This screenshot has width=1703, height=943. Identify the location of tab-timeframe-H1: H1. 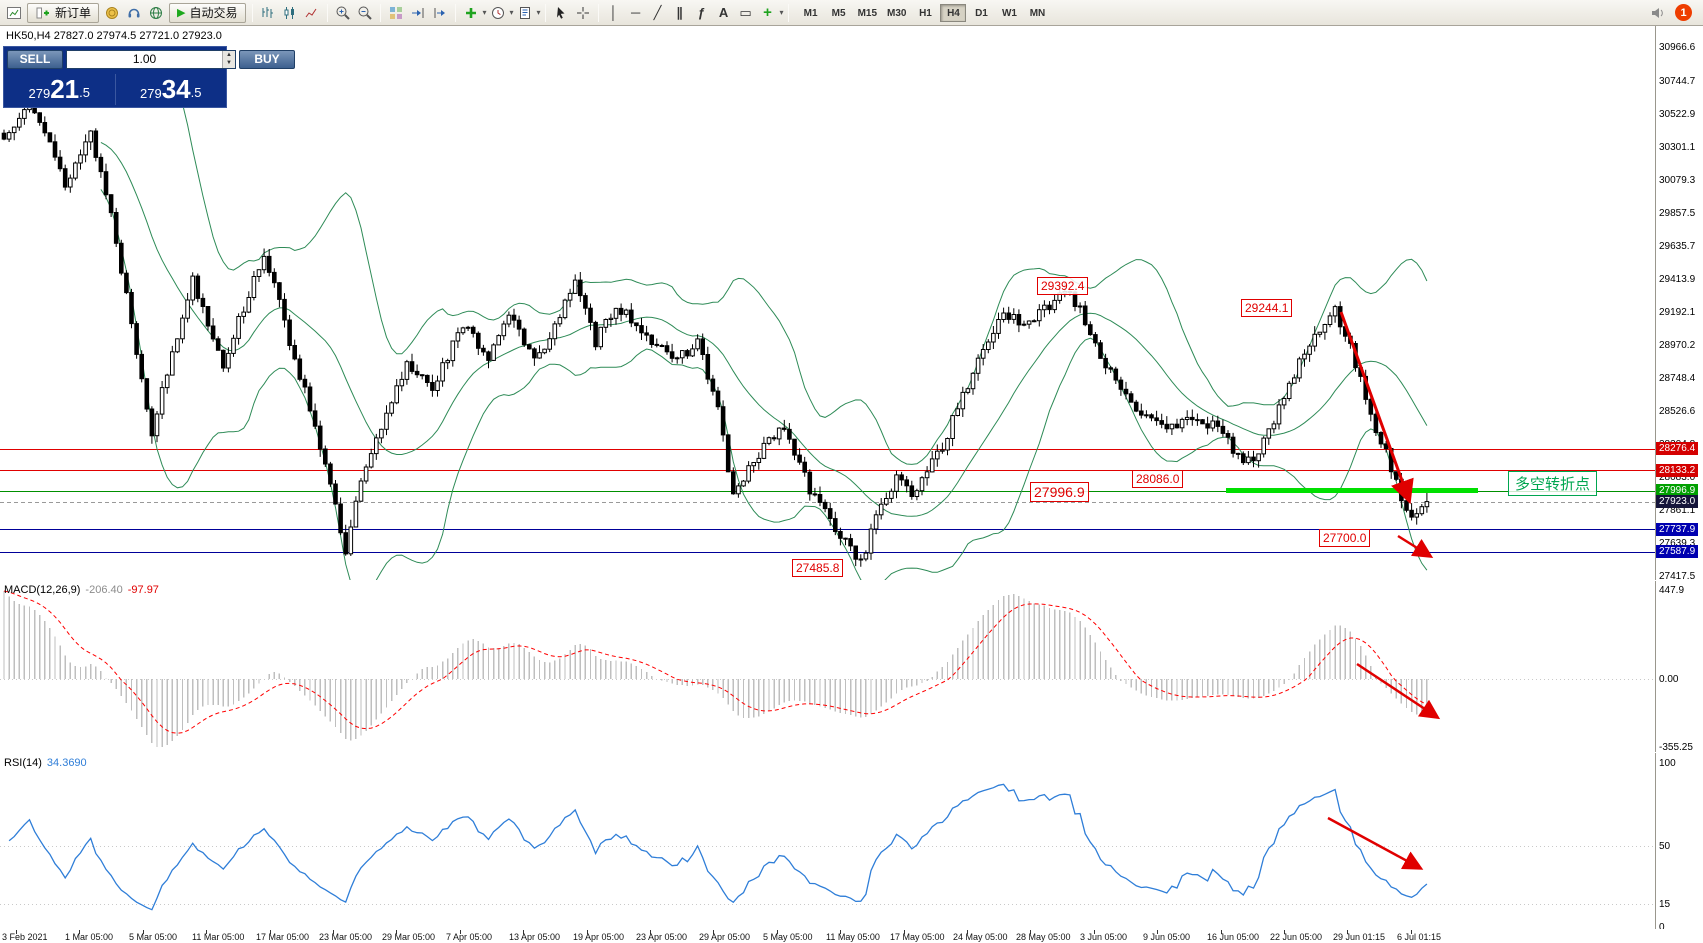
(925, 13).